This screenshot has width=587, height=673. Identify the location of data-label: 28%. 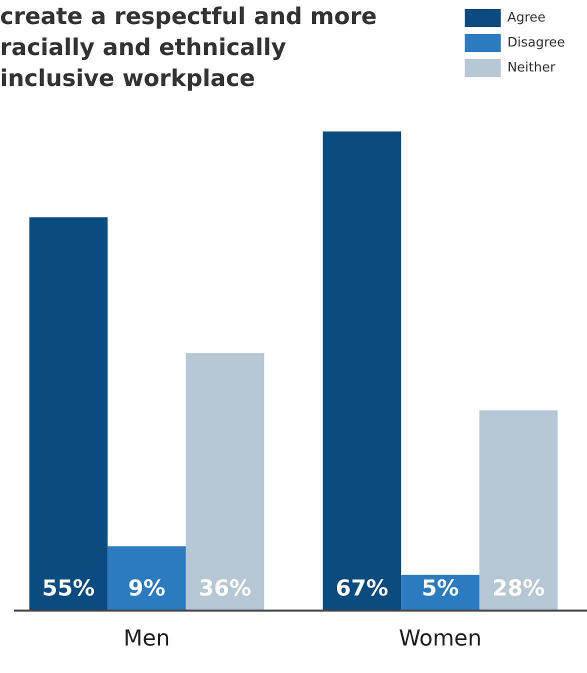
(518, 589).